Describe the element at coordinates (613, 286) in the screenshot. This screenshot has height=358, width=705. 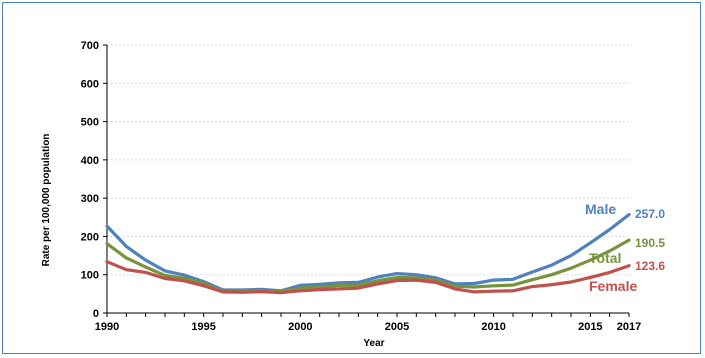
I see `series-name-female: Female` at that location.